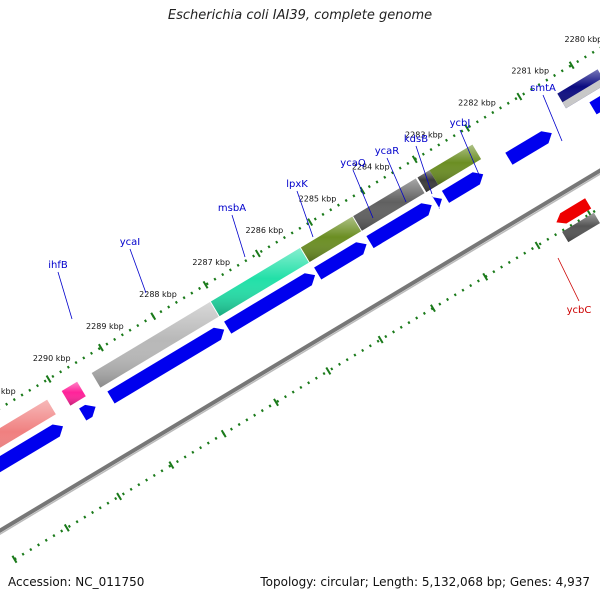 This screenshot has width=600, height=600. I want to click on ycbC-label: ycbC, so click(579, 310).